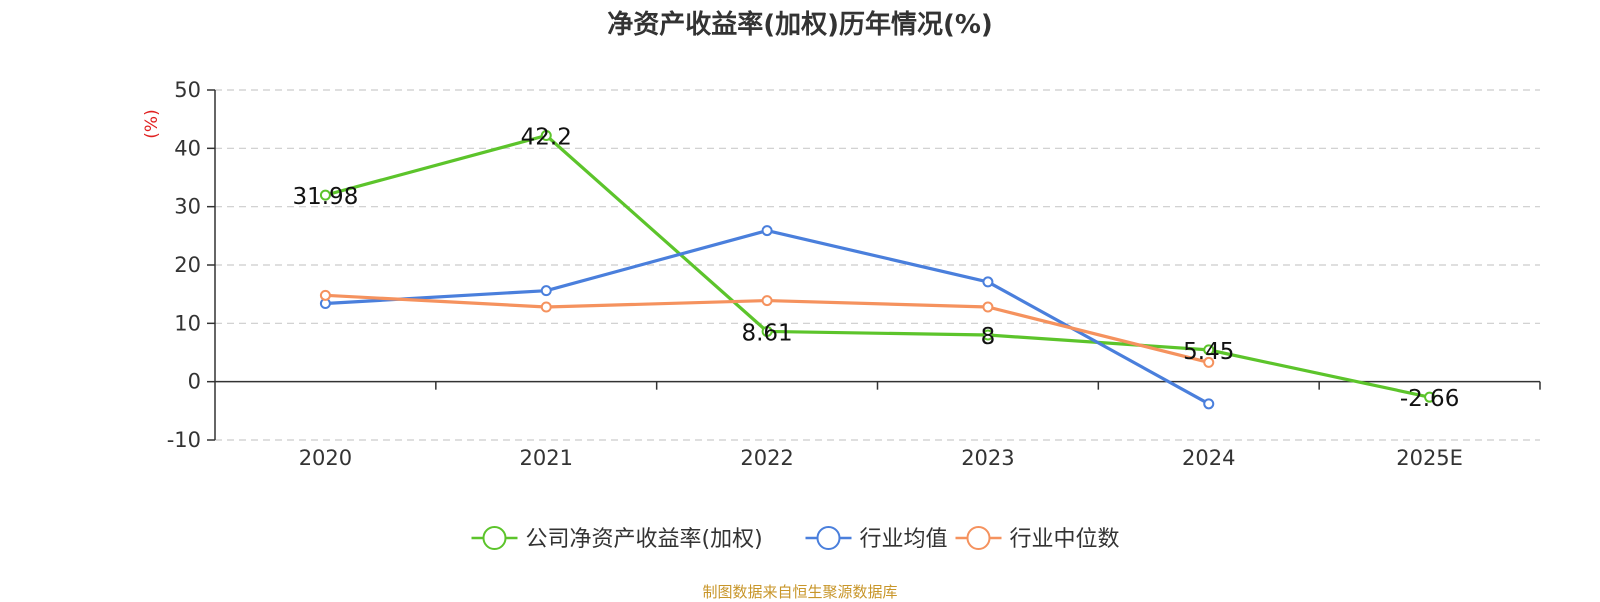 This screenshot has width=1600, height=602. What do you see at coordinates (800, 25) in the screenshot?
I see `chart-title: 净资产收益率(加权)历年情况(%)` at bounding box center [800, 25].